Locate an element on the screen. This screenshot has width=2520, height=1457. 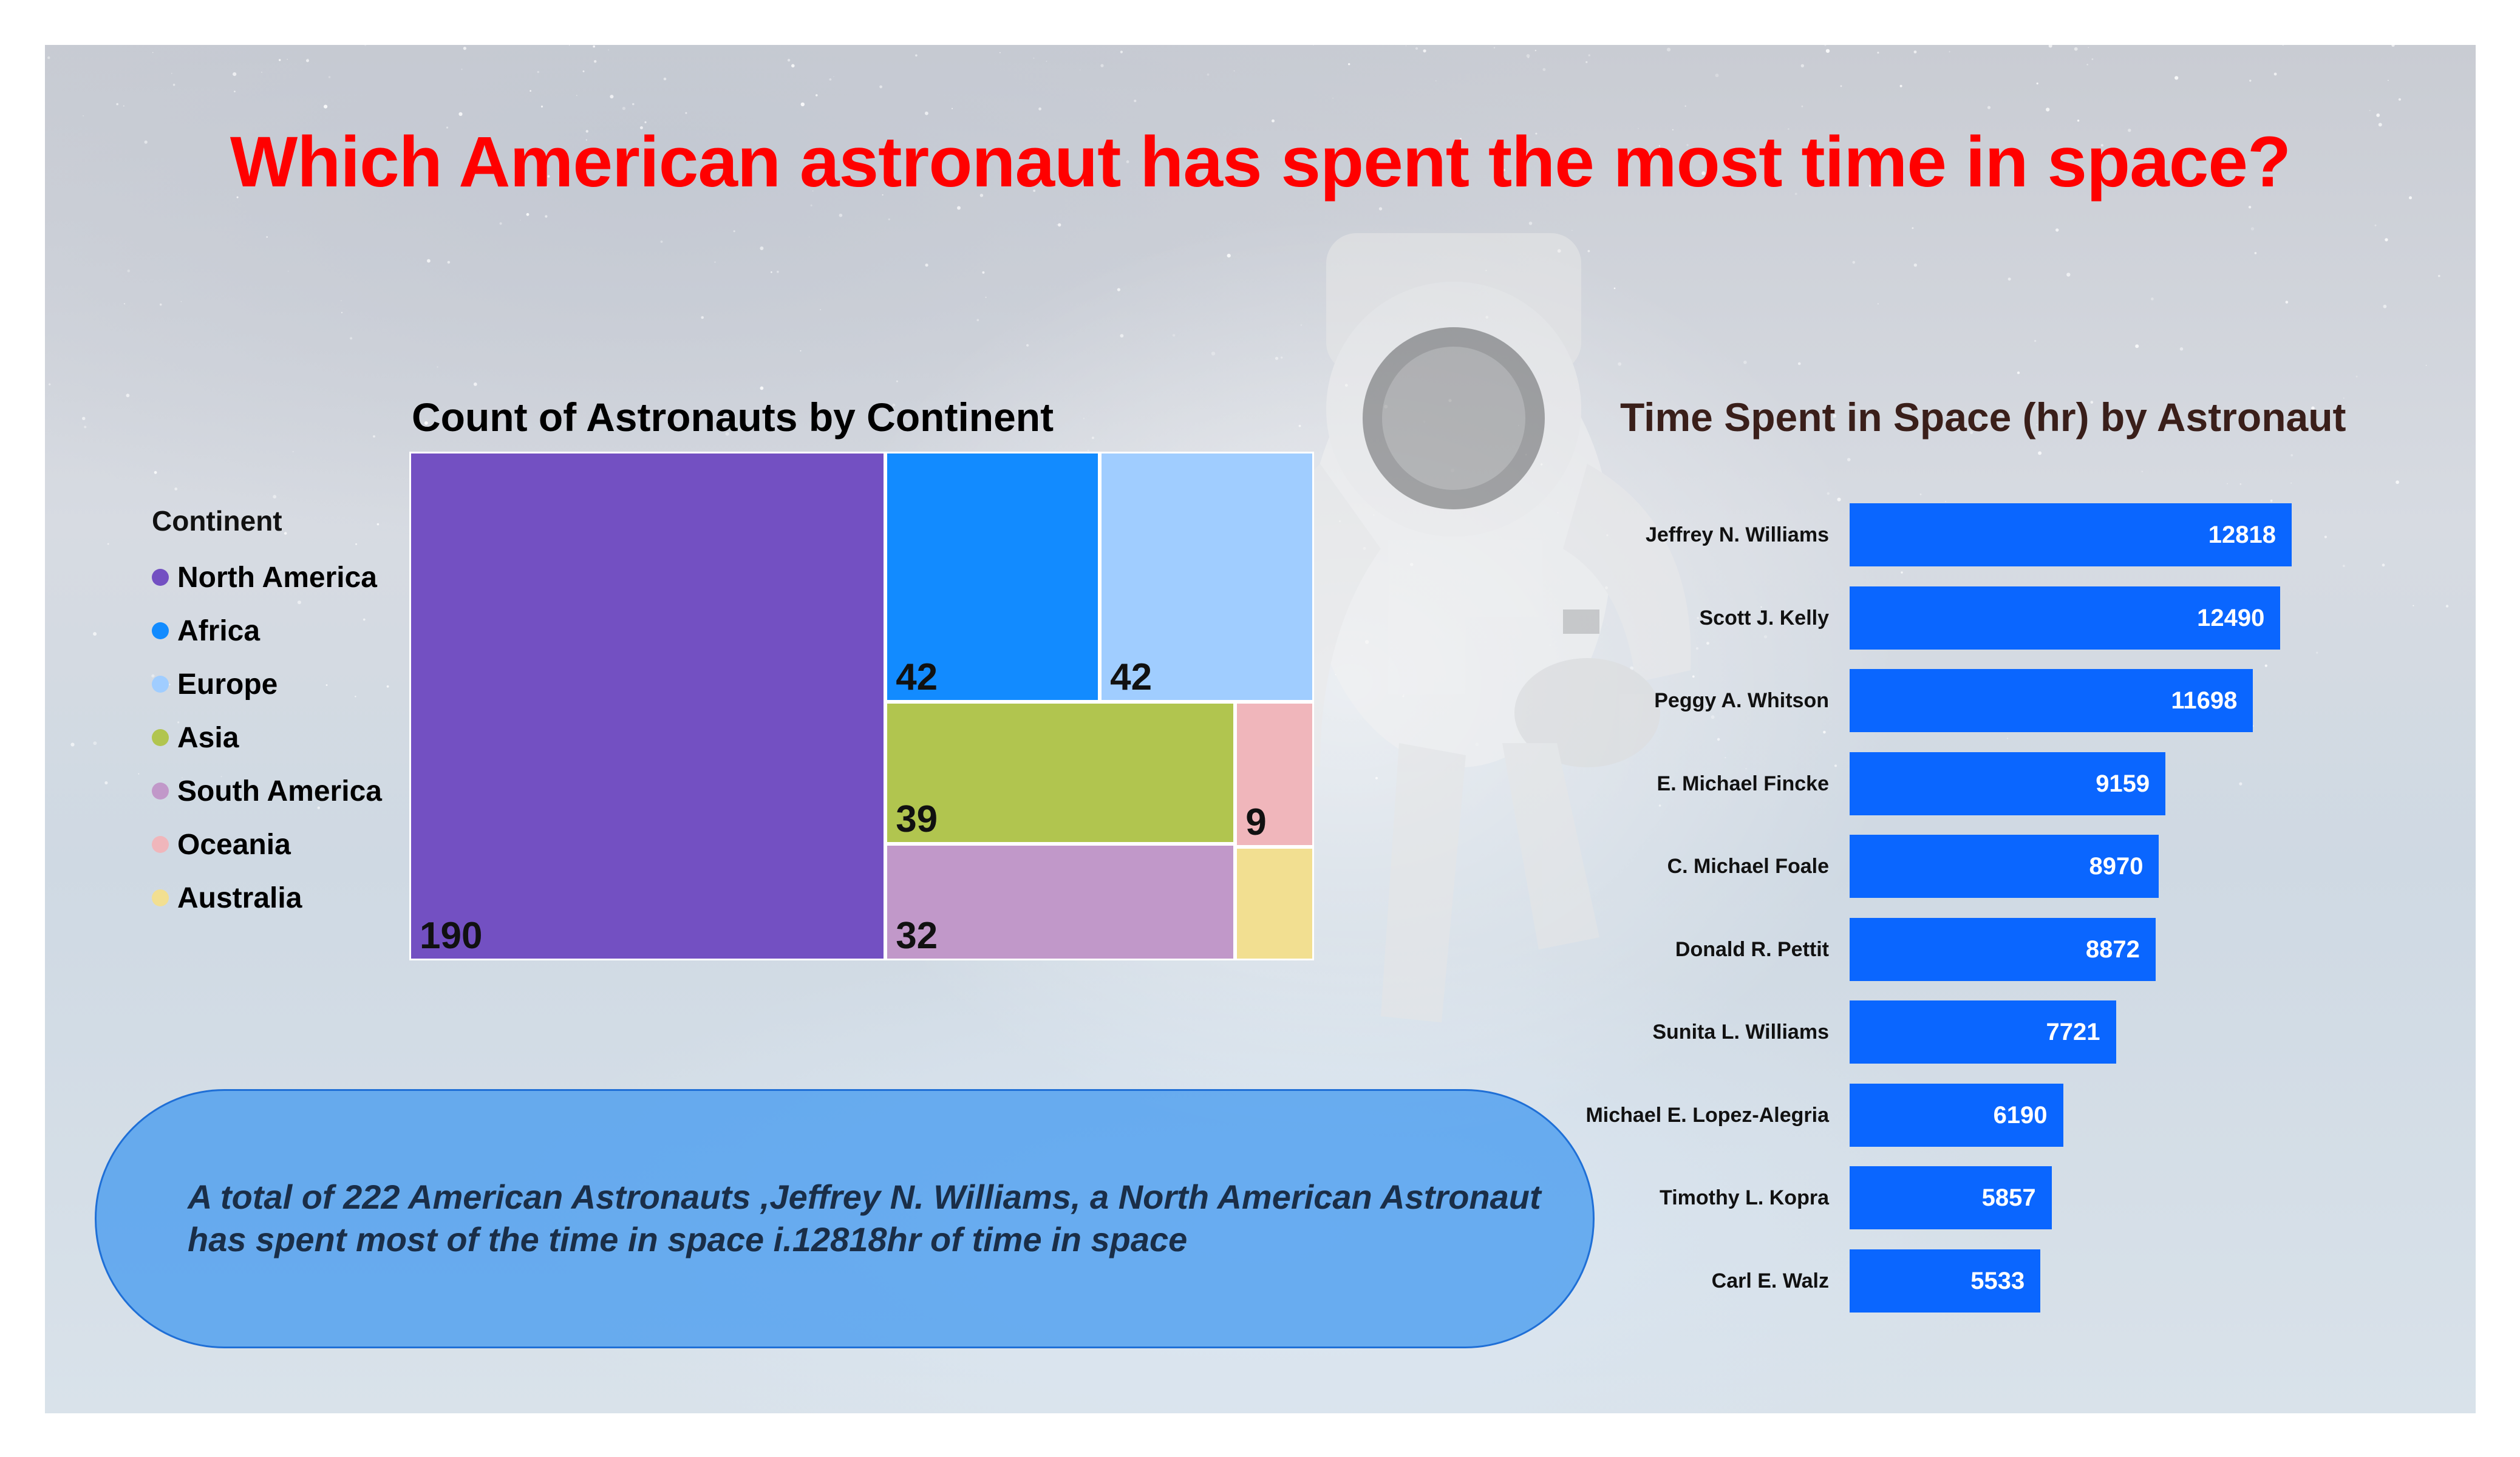
legend-label: Australia is located at coordinates (239, 897).